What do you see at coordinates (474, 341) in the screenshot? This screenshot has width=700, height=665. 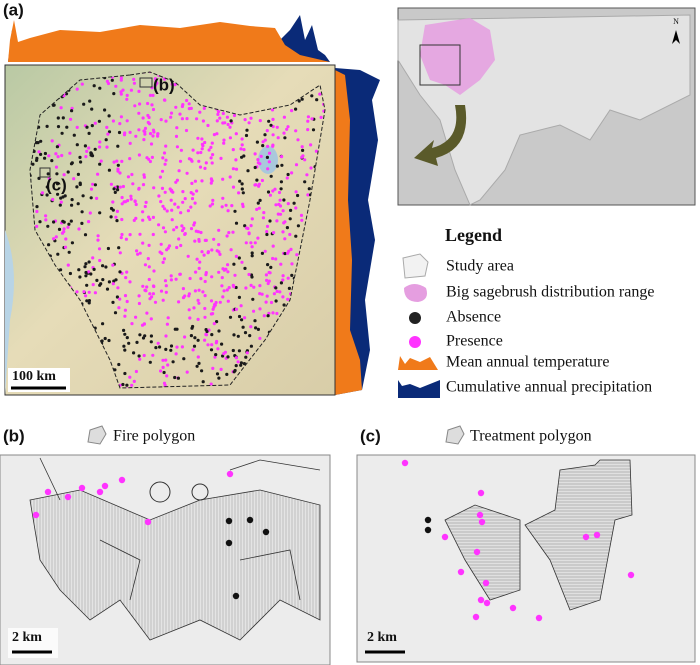 I see `legend-label: Presence` at bounding box center [474, 341].